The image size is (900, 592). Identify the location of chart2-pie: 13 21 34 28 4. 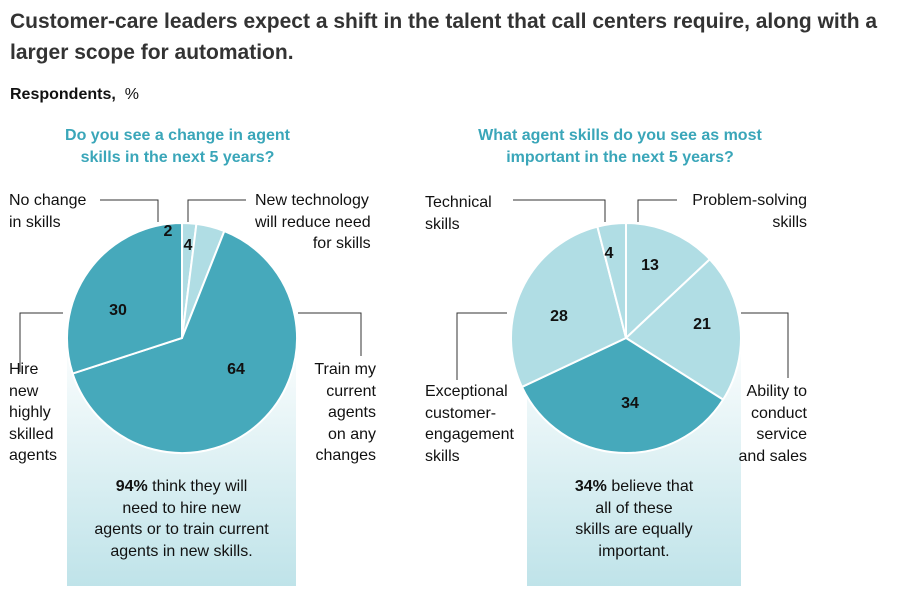
(626, 337).